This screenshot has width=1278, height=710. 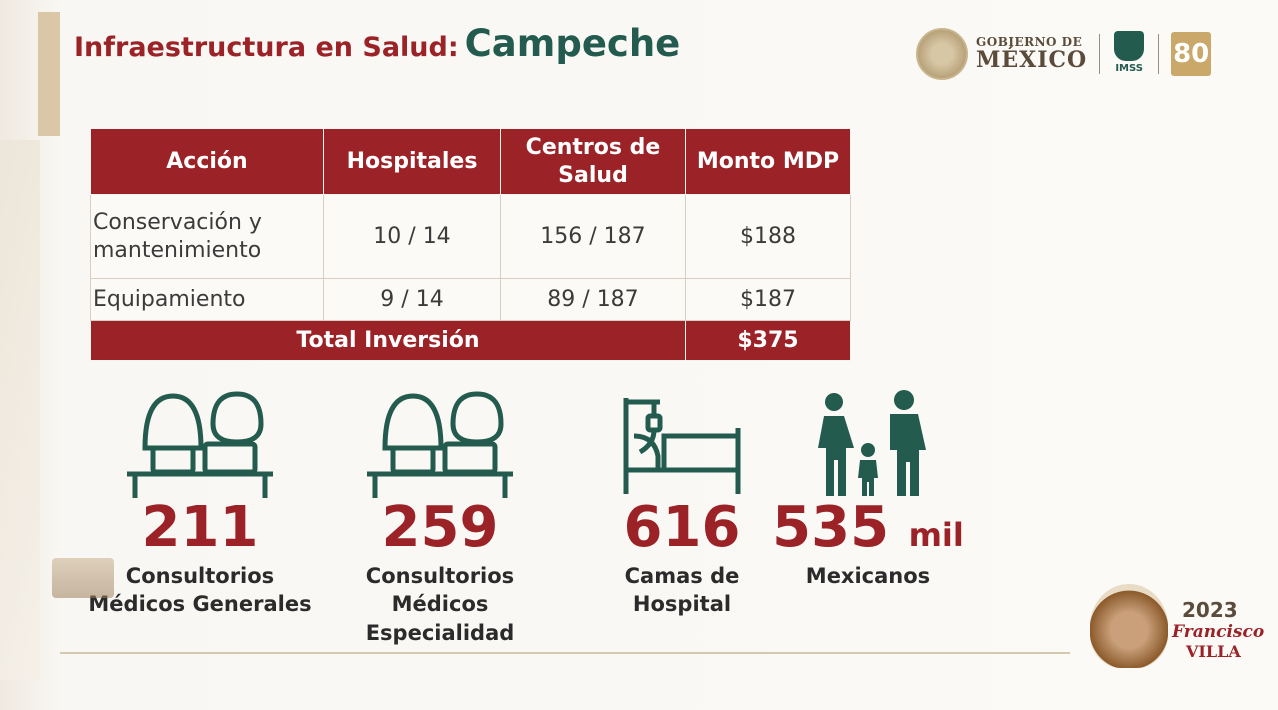 I want to click on cell-hospitales: 10 / 14, so click(x=412, y=236).